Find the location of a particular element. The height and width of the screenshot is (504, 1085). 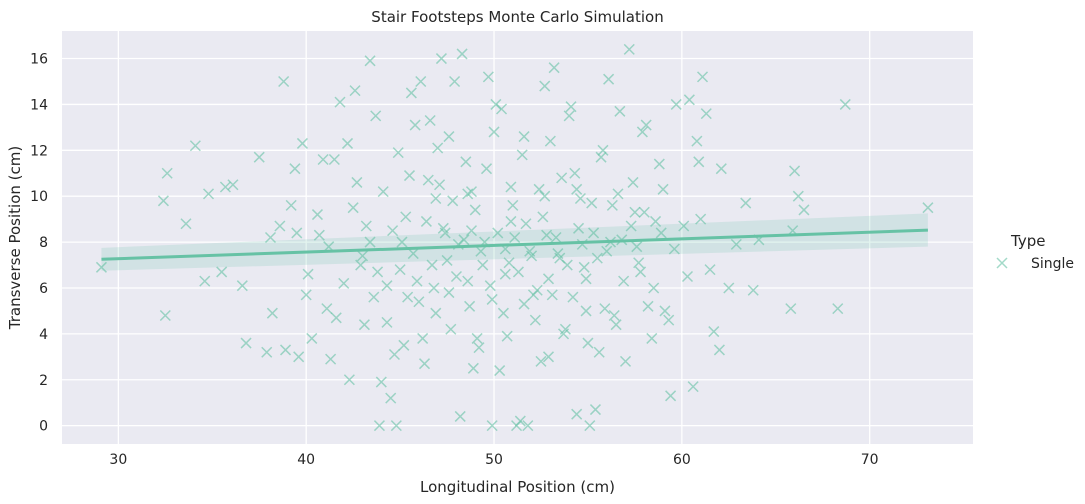

regression-line is located at coordinates (514, 244).